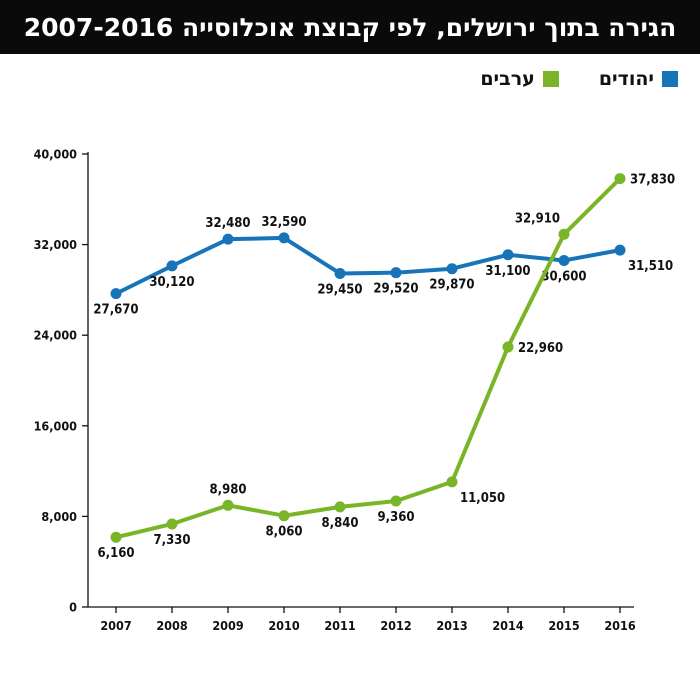 The width and height of the screenshot is (700, 690). I want to click on x-tick-label: 2011, so click(339, 625).